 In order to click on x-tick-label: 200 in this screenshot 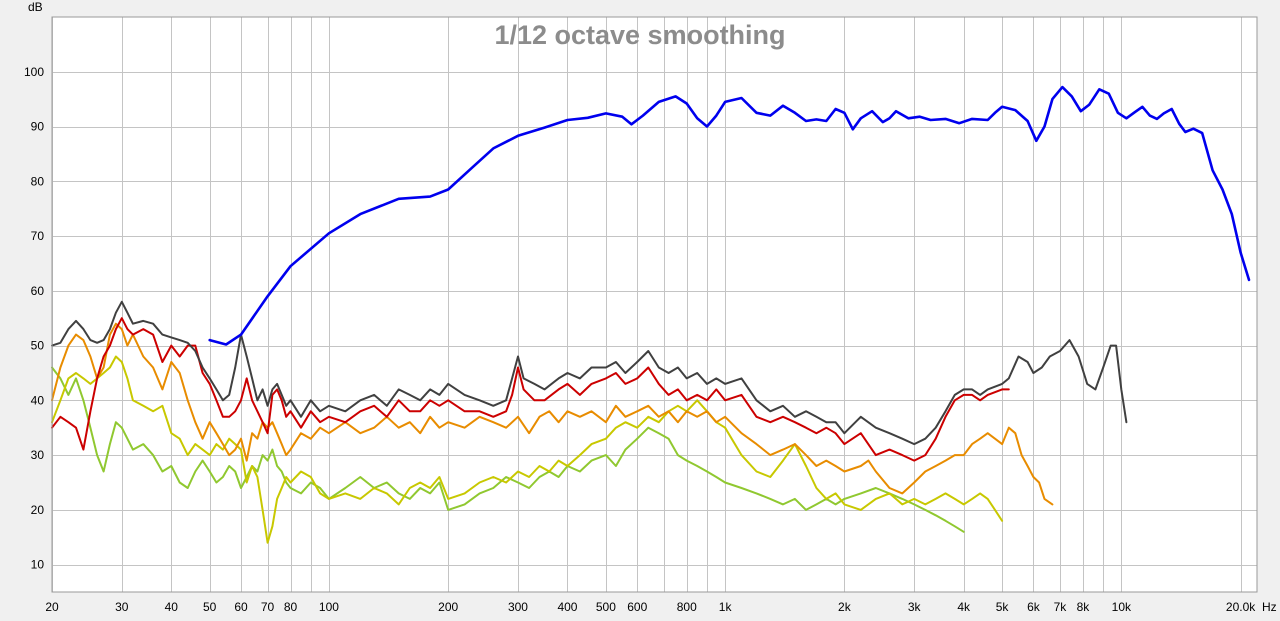, I will do `click(448, 607)`.